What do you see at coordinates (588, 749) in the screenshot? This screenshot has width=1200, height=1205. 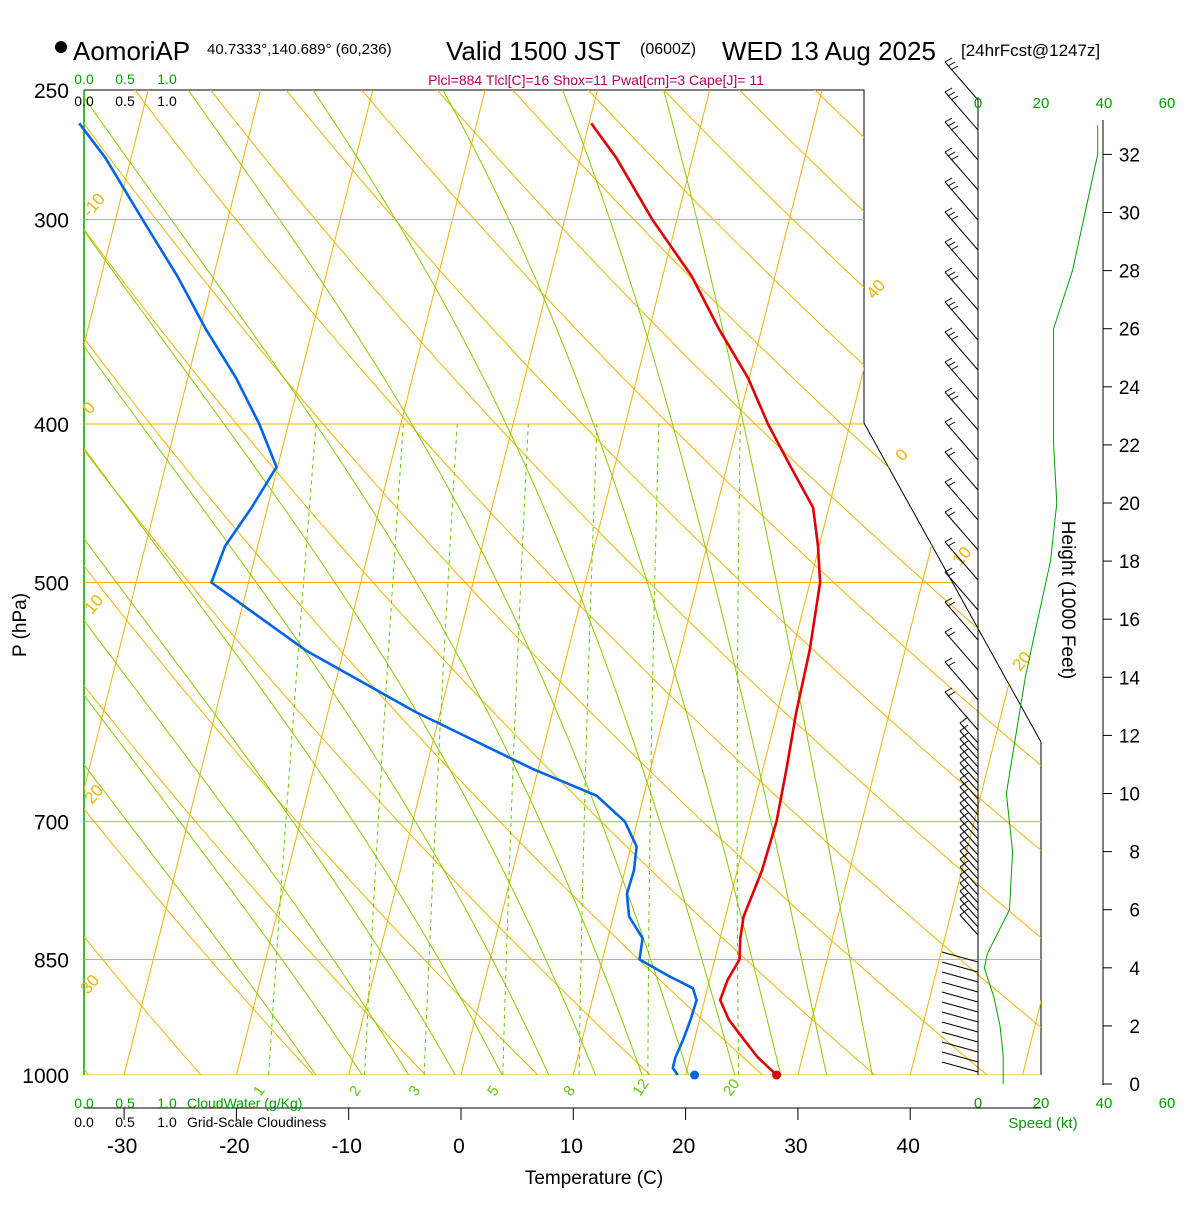 I see `mixing-ratio-line` at bounding box center [588, 749].